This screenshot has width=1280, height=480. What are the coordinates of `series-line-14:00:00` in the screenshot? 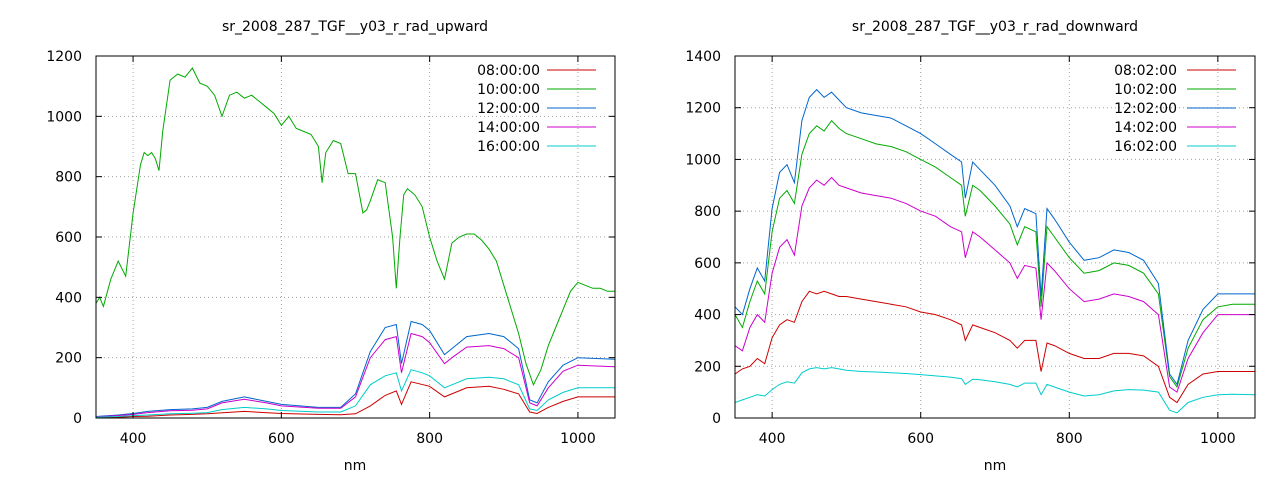 It's located at (355, 375).